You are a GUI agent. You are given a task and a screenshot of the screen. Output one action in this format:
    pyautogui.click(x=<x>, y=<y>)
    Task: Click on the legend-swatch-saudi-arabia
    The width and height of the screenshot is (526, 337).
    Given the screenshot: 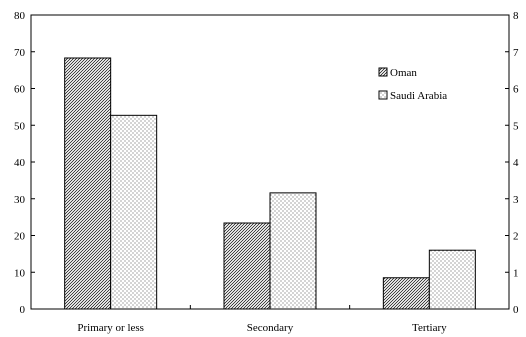 What is the action you would take?
    pyautogui.click(x=383, y=95)
    